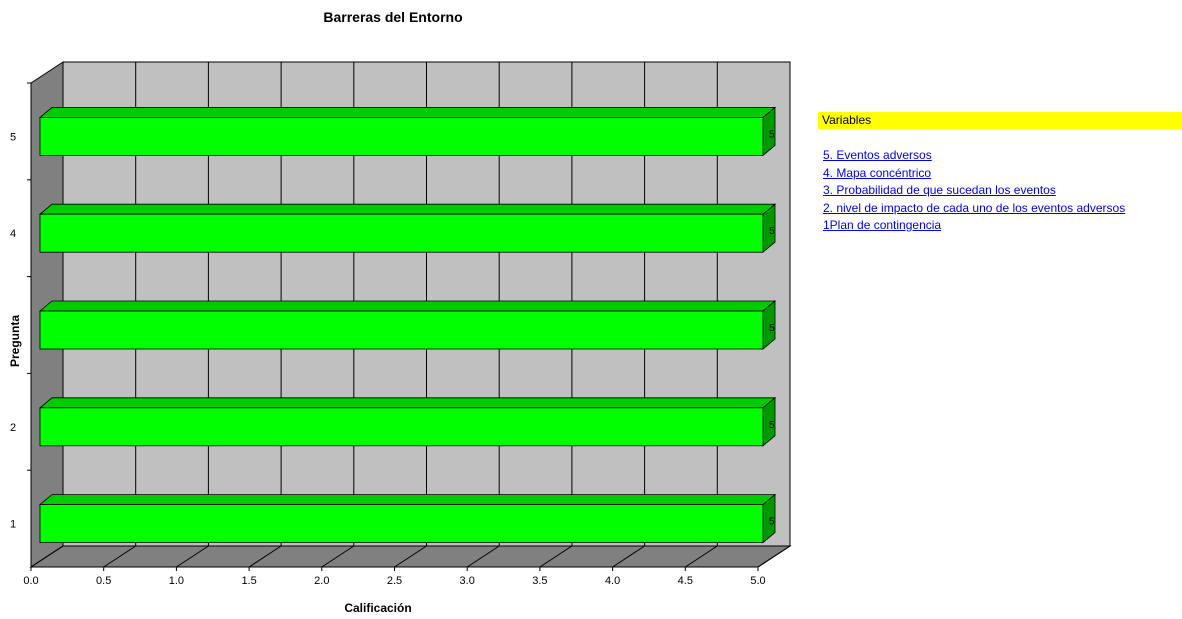 Image resolution: width=1182 pixels, height=619 pixels. Describe the element at coordinates (685, 581) in the screenshot. I see `x-tick-label: 4.5` at that location.